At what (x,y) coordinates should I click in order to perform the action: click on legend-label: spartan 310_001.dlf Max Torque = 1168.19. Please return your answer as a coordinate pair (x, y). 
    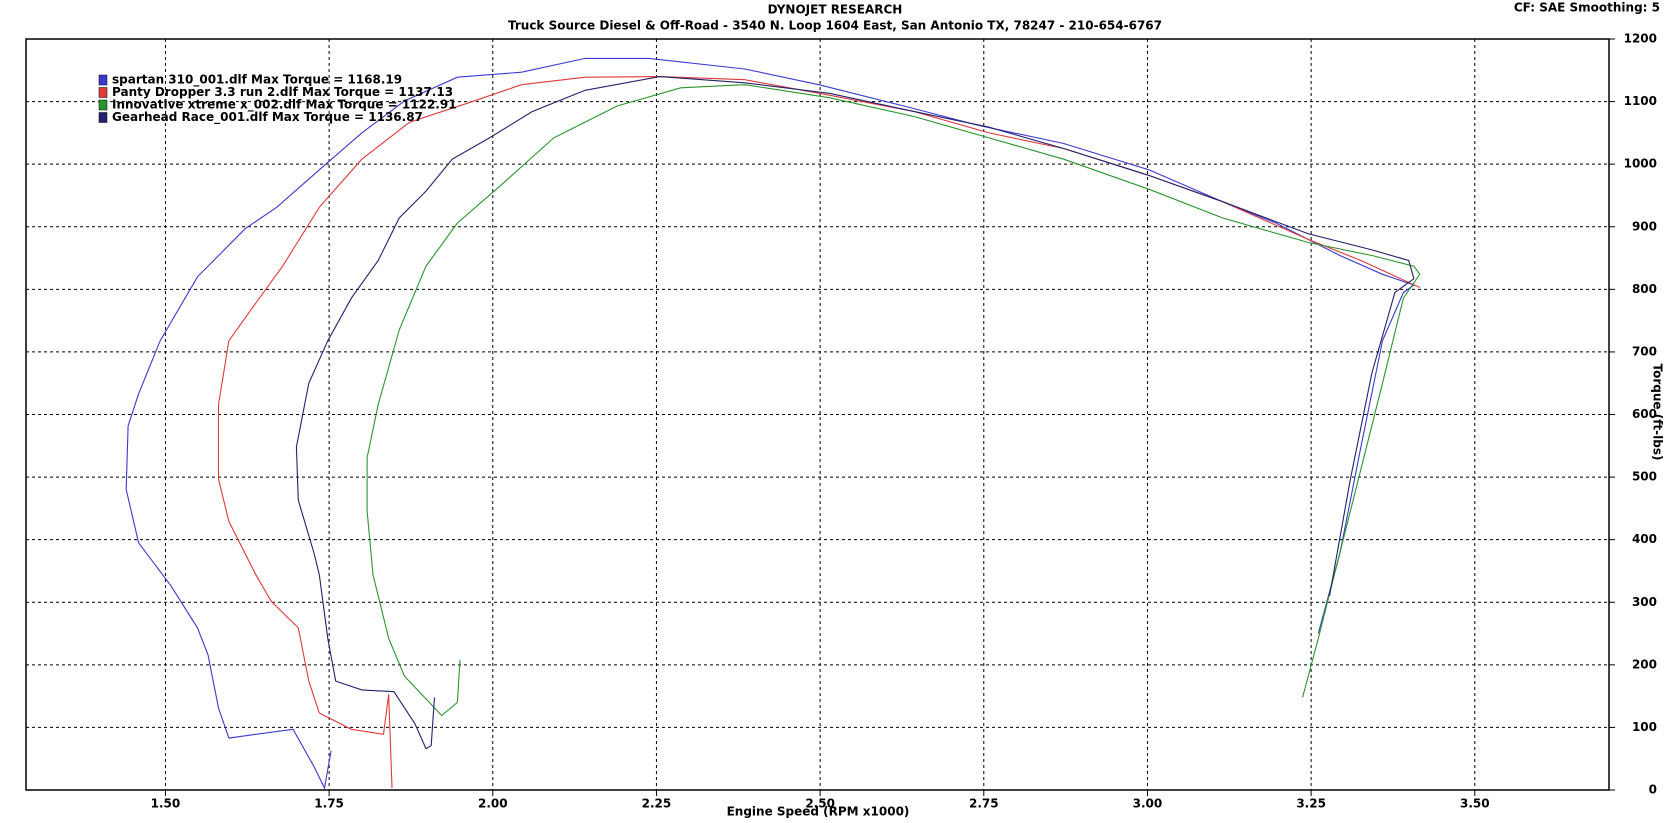
    Looking at the image, I should click on (257, 80).